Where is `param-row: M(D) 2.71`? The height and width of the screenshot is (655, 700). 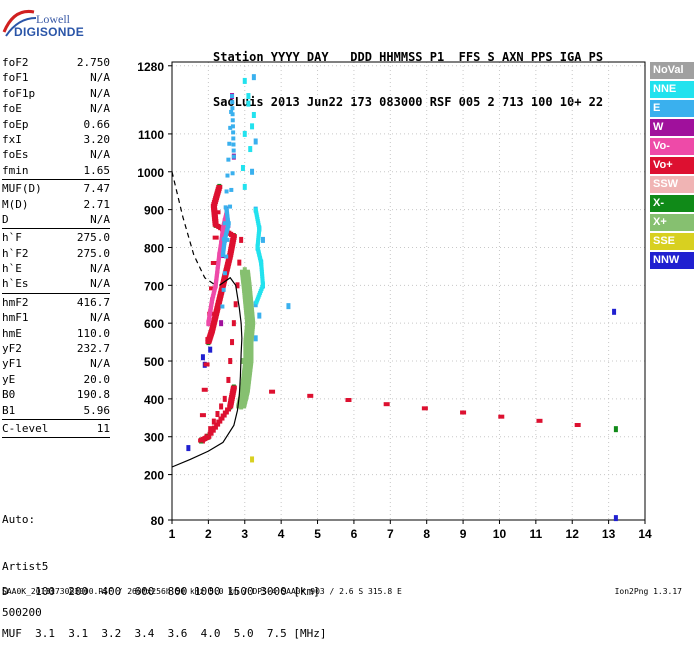 param-row: M(D) 2.71 is located at coordinates (56, 204).